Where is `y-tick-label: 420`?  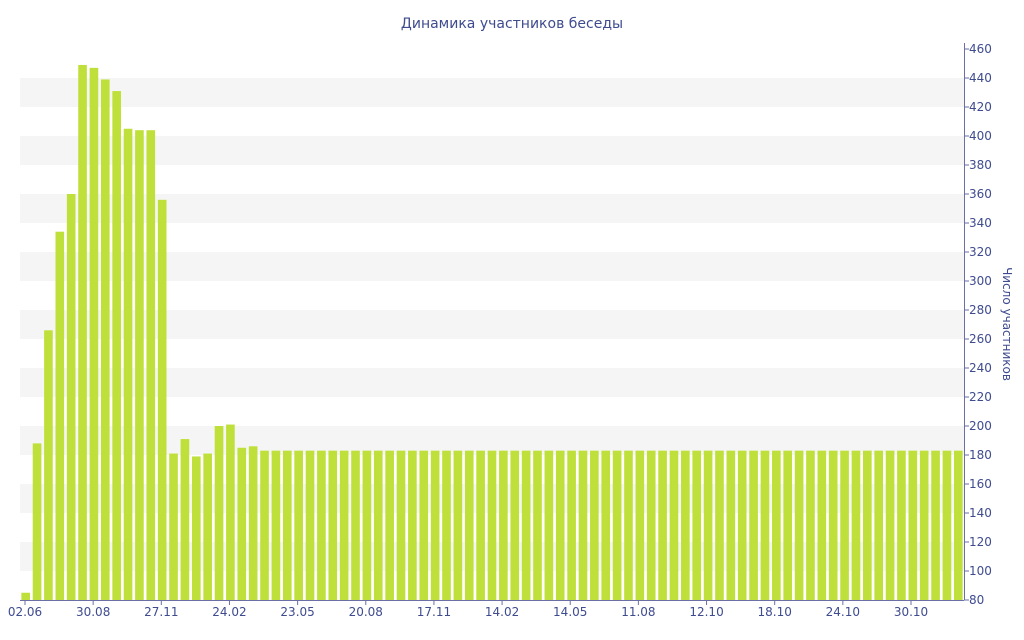 y-tick-label: 420 is located at coordinates (980, 107).